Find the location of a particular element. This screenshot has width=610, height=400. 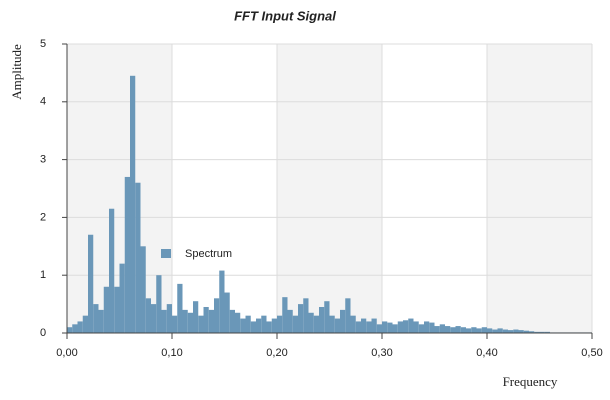

x-tick-label: 0,40 is located at coordinates (486, 353).